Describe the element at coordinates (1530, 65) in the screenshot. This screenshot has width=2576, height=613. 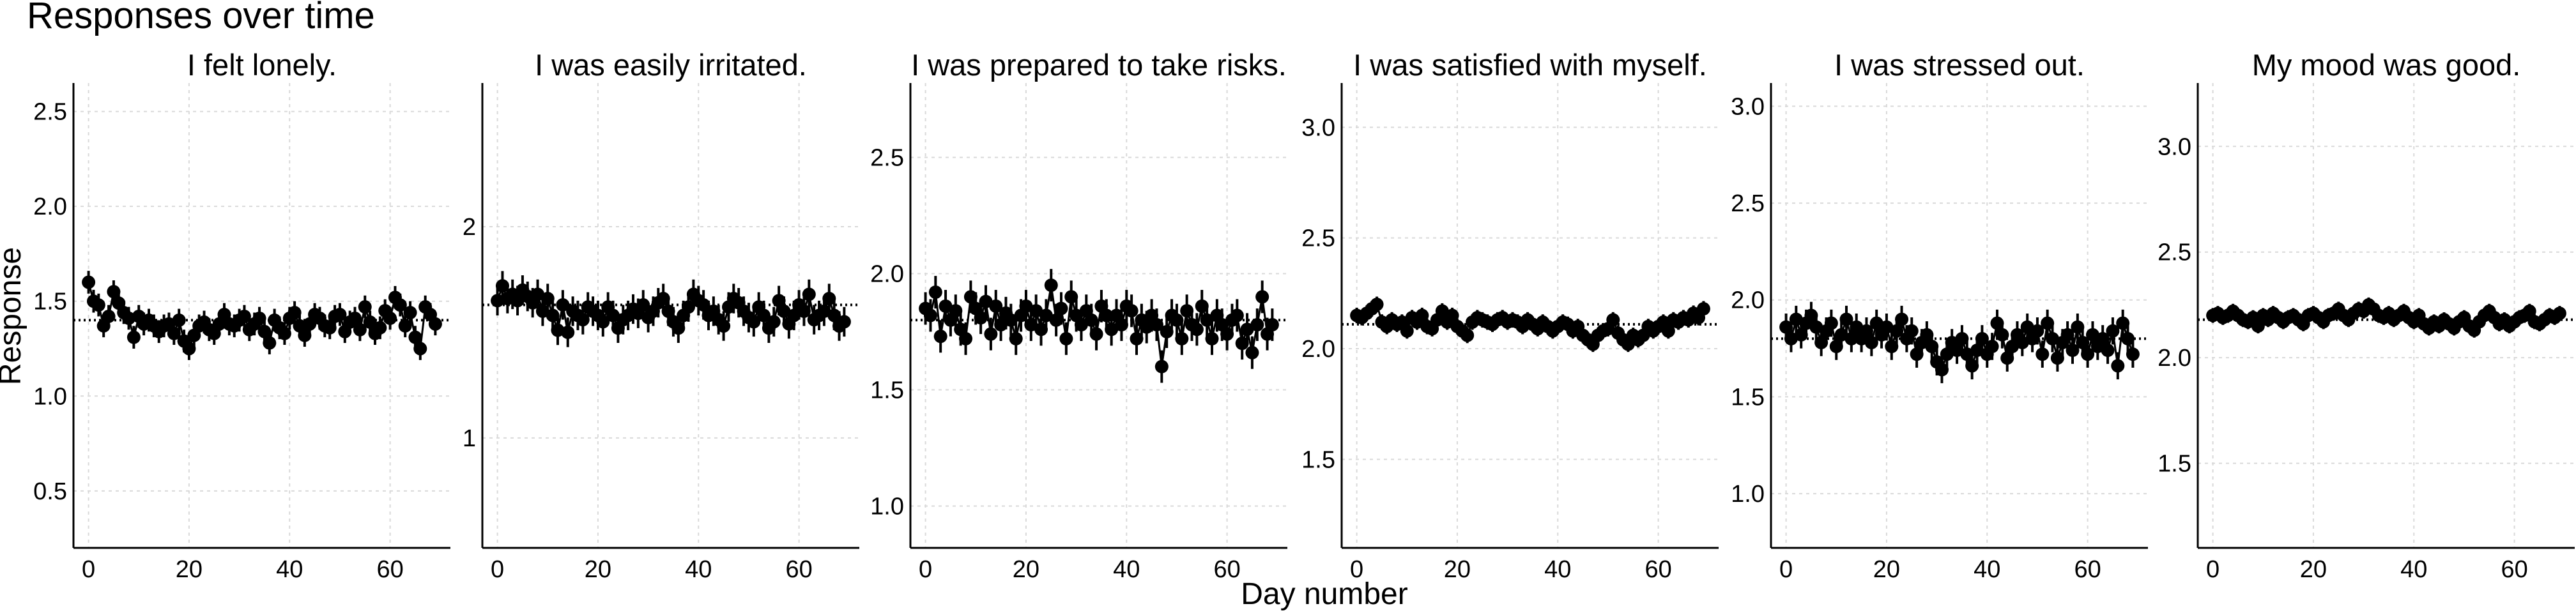
I see `panel-title: I was satisfied with myself.` at that location.